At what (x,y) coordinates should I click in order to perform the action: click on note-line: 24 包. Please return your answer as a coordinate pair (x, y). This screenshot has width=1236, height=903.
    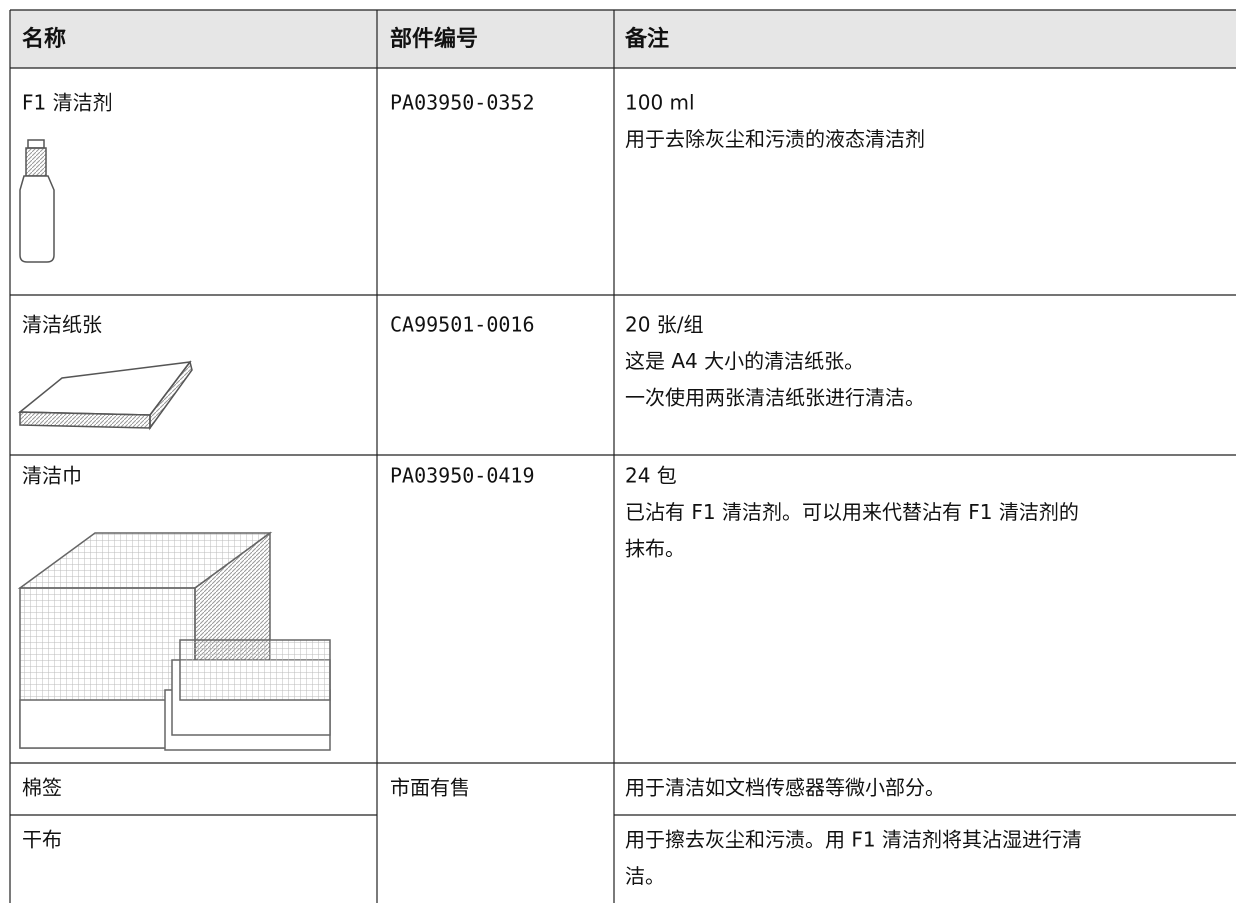
    Looking at the image, I should click on (651, 476).